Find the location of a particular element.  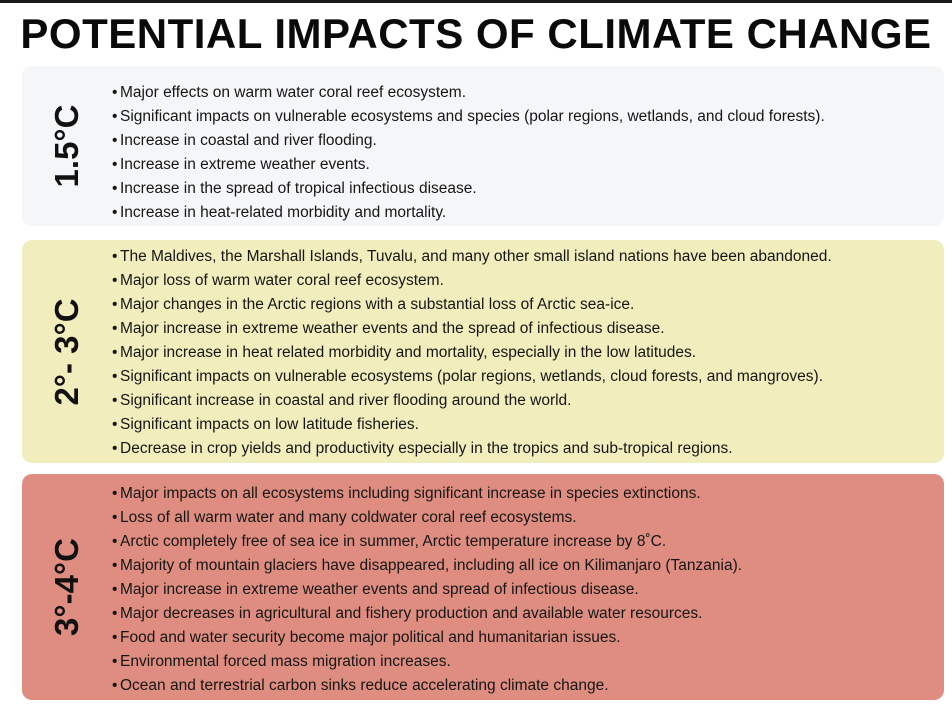

temperature-label: 2°- 3°C is located at coordinates (66, 351).